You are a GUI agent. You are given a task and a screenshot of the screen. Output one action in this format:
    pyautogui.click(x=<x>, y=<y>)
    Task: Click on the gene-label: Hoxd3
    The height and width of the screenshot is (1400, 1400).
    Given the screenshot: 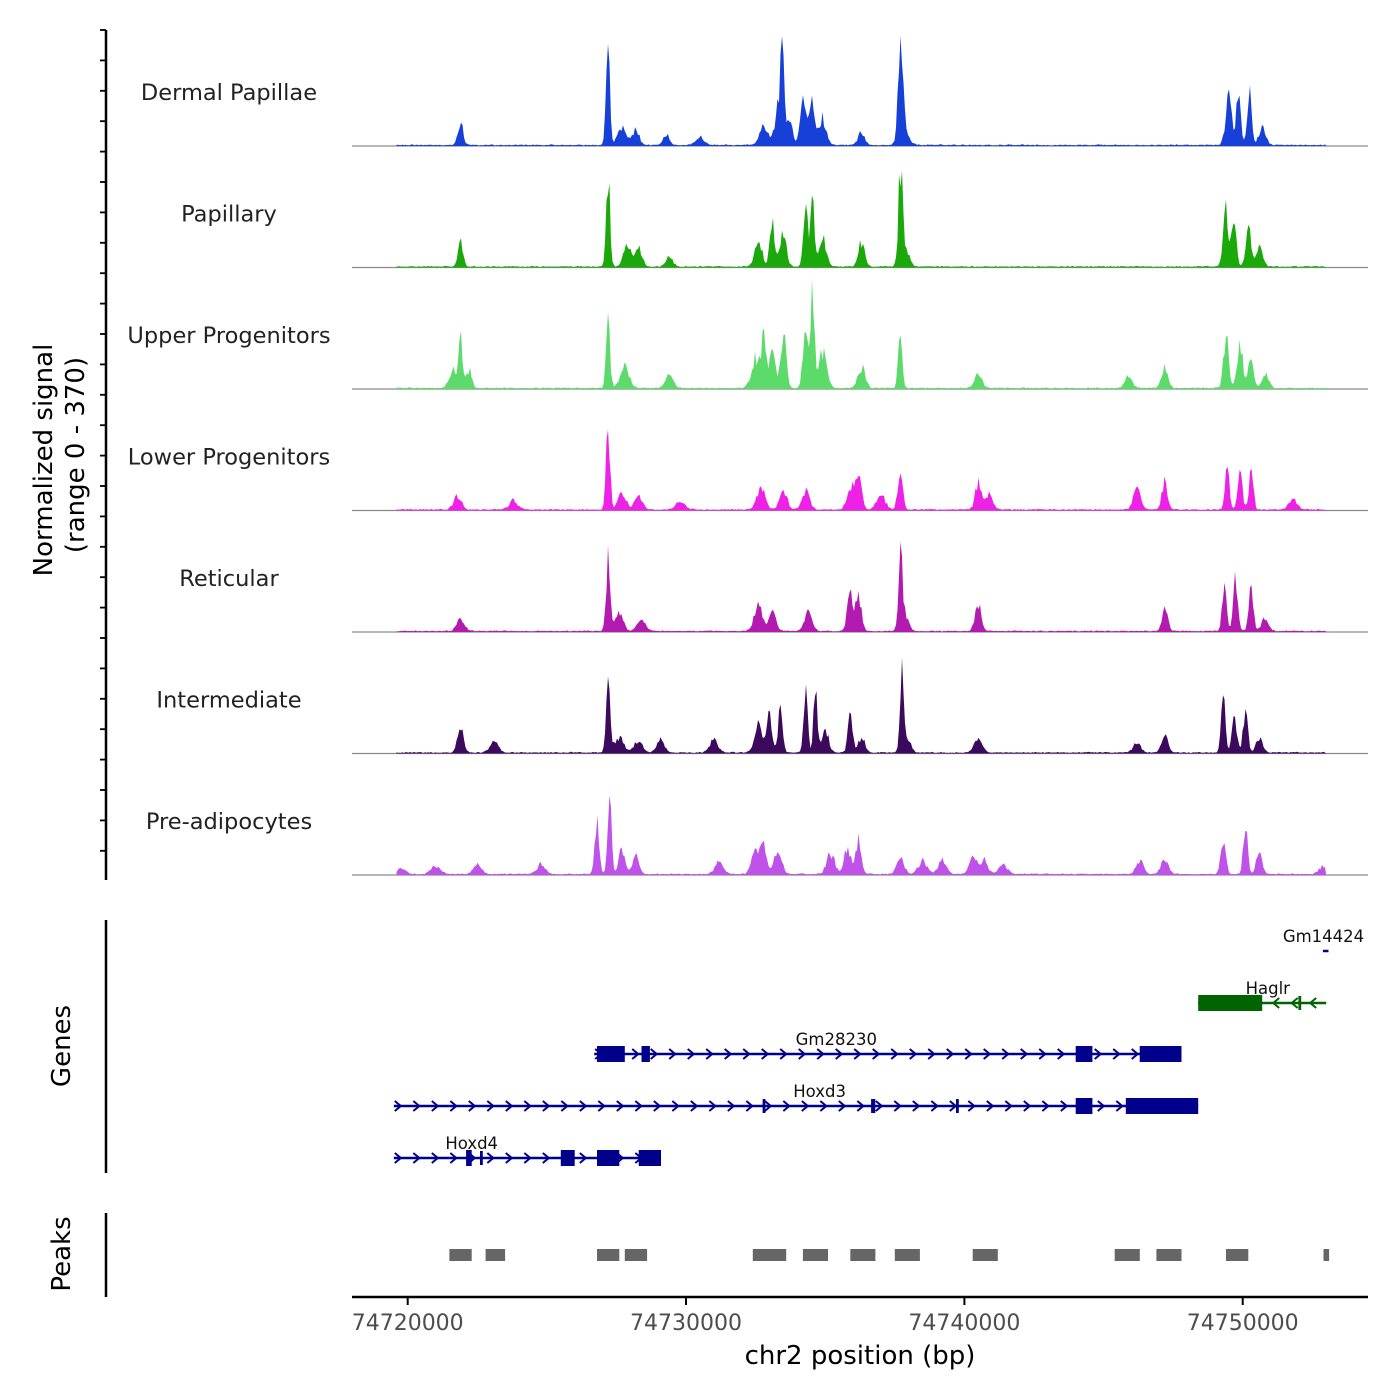 What is the action you would take?
    pyautogui.click(x=819, y=1091)
    